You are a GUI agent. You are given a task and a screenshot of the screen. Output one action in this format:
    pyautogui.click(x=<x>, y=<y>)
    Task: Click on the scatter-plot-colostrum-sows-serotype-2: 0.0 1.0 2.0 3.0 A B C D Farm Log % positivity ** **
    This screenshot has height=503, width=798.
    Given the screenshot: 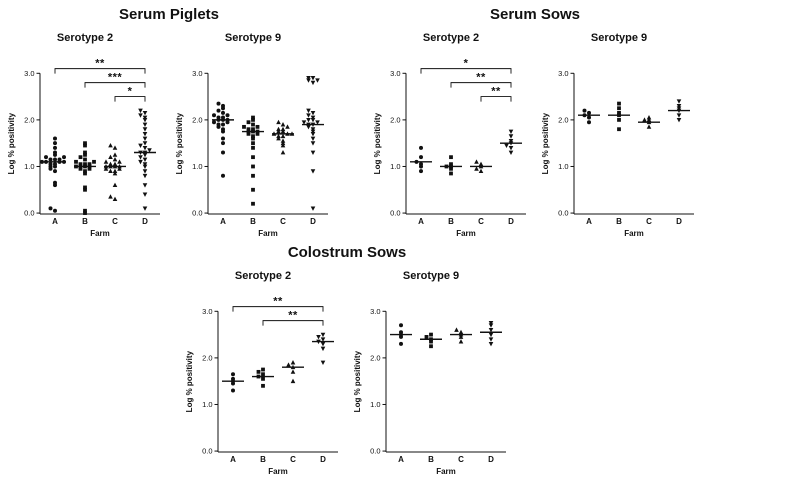 What is the action you would take?
    pyautogui.click(x=261, y=386)
    